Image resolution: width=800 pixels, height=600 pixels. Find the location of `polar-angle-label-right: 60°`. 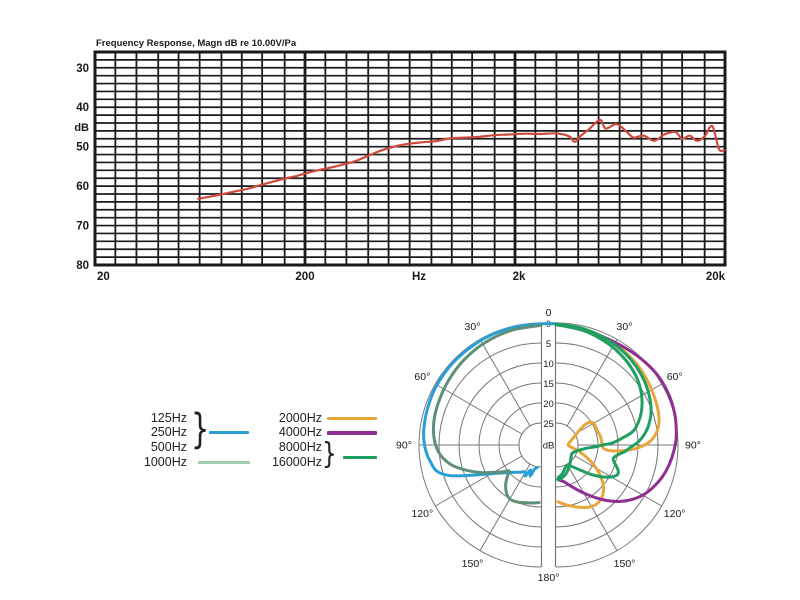

polar-angle-label-right: 60° is located at coordinates (675, 377).